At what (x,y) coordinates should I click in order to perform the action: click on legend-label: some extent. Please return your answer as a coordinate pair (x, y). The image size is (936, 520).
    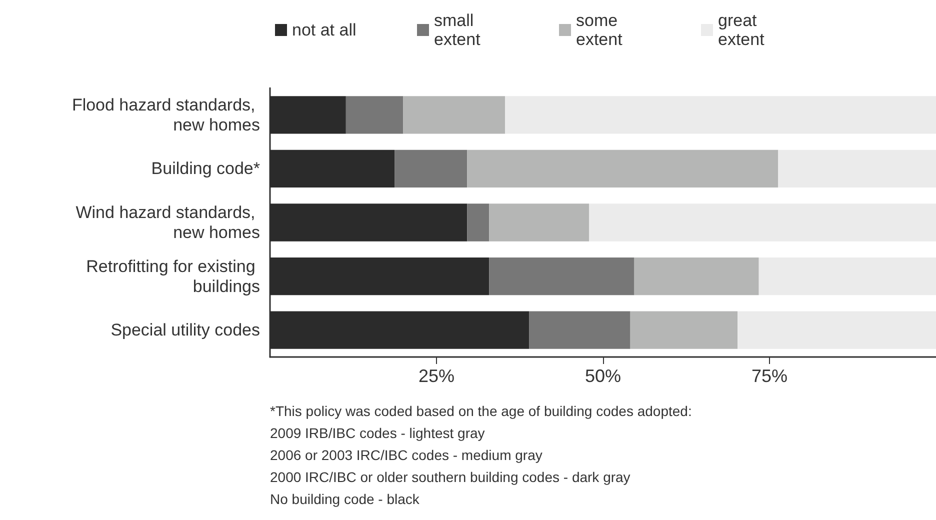
    Looking at the image, I should click on (599, 30).